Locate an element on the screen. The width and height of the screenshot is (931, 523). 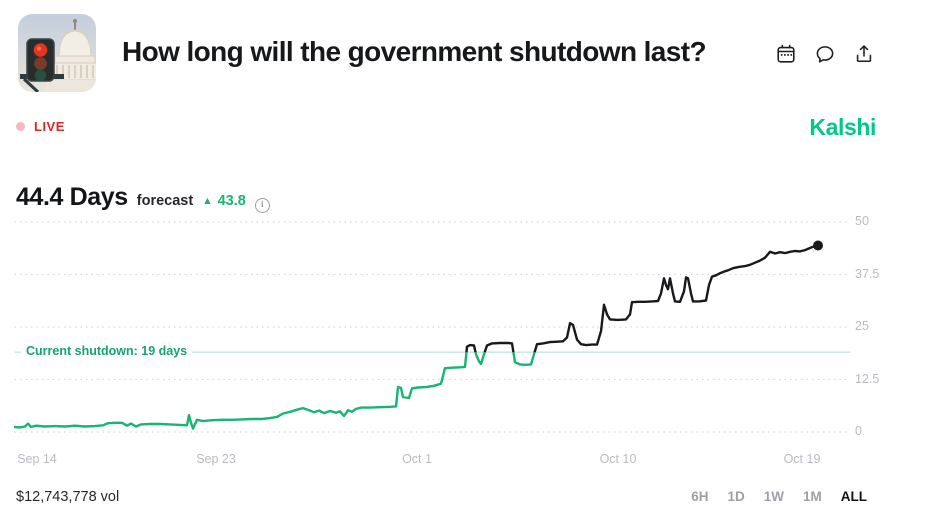
share-button is located at coordinates (864, 54).